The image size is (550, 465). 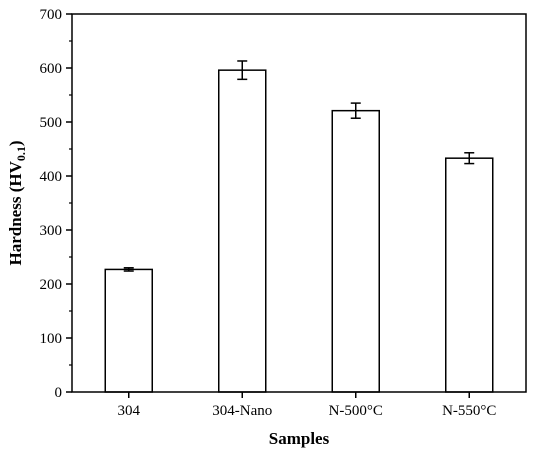 What do you see at coordinates (51, 15) in the screenshot?
I see `y-tick-label-8: 700` at bounding box center [51, 15].